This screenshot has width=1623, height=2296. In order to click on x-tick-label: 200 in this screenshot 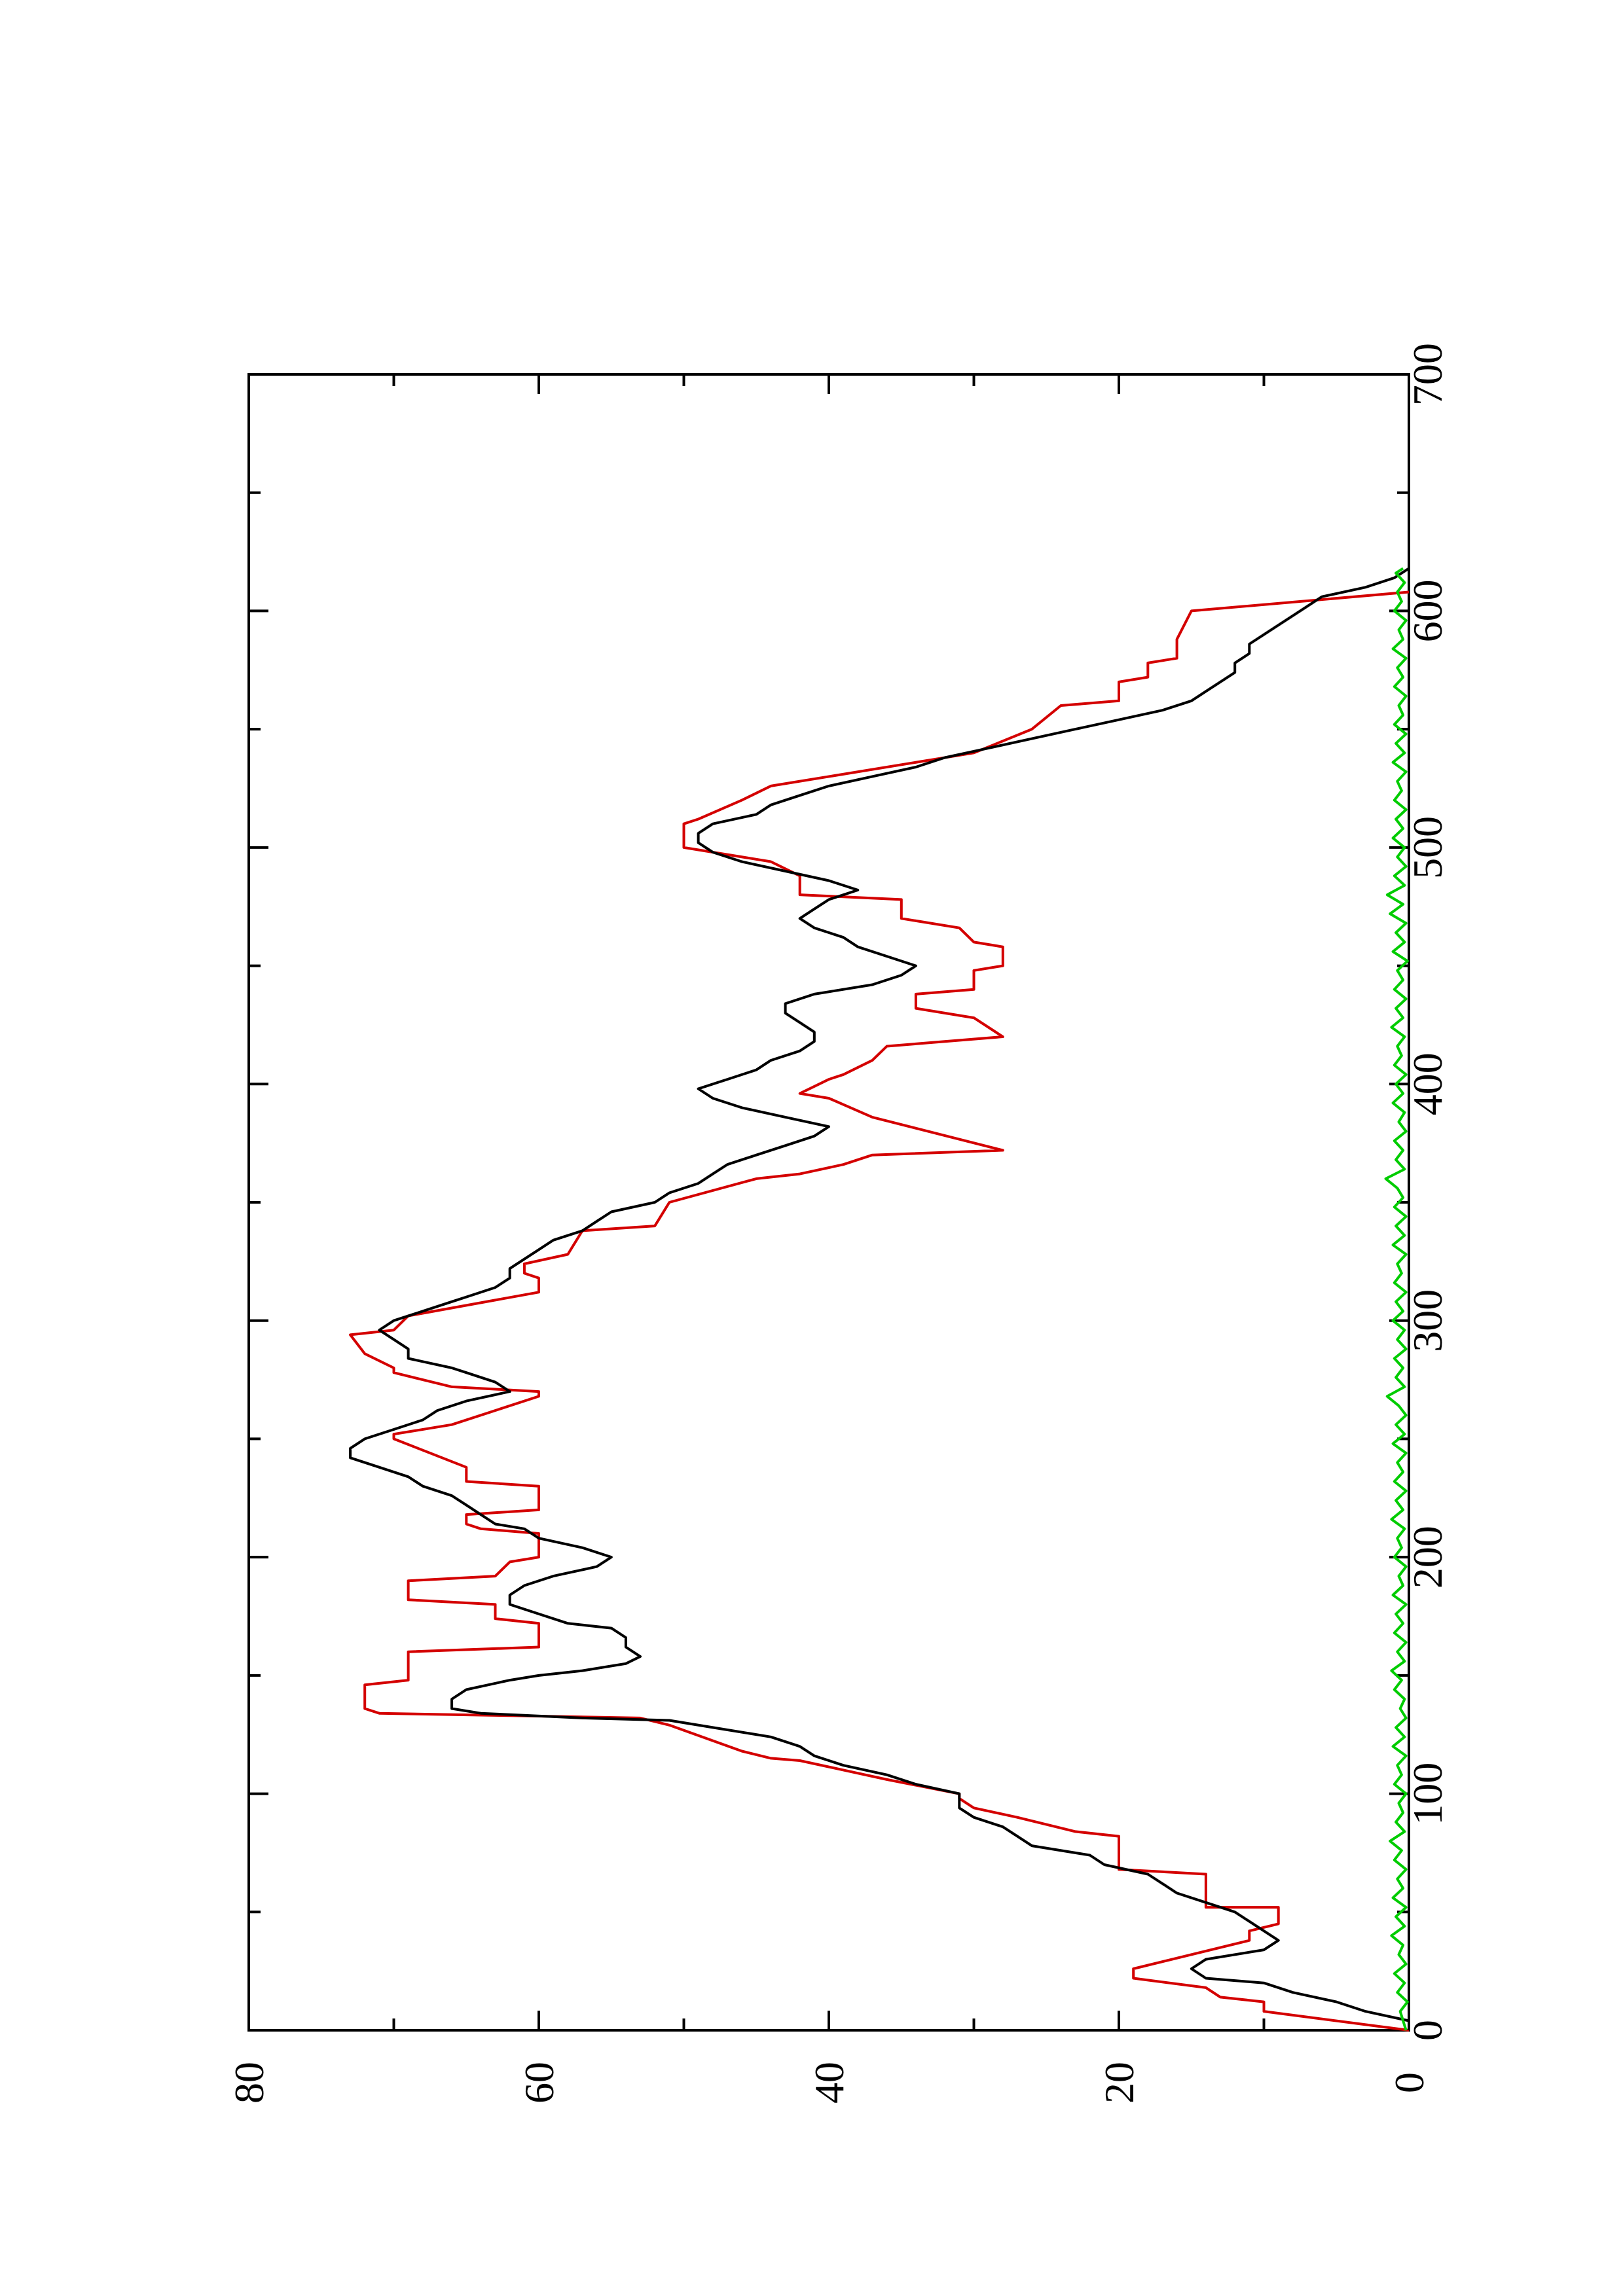, I will do `click(1427, 1557)`.